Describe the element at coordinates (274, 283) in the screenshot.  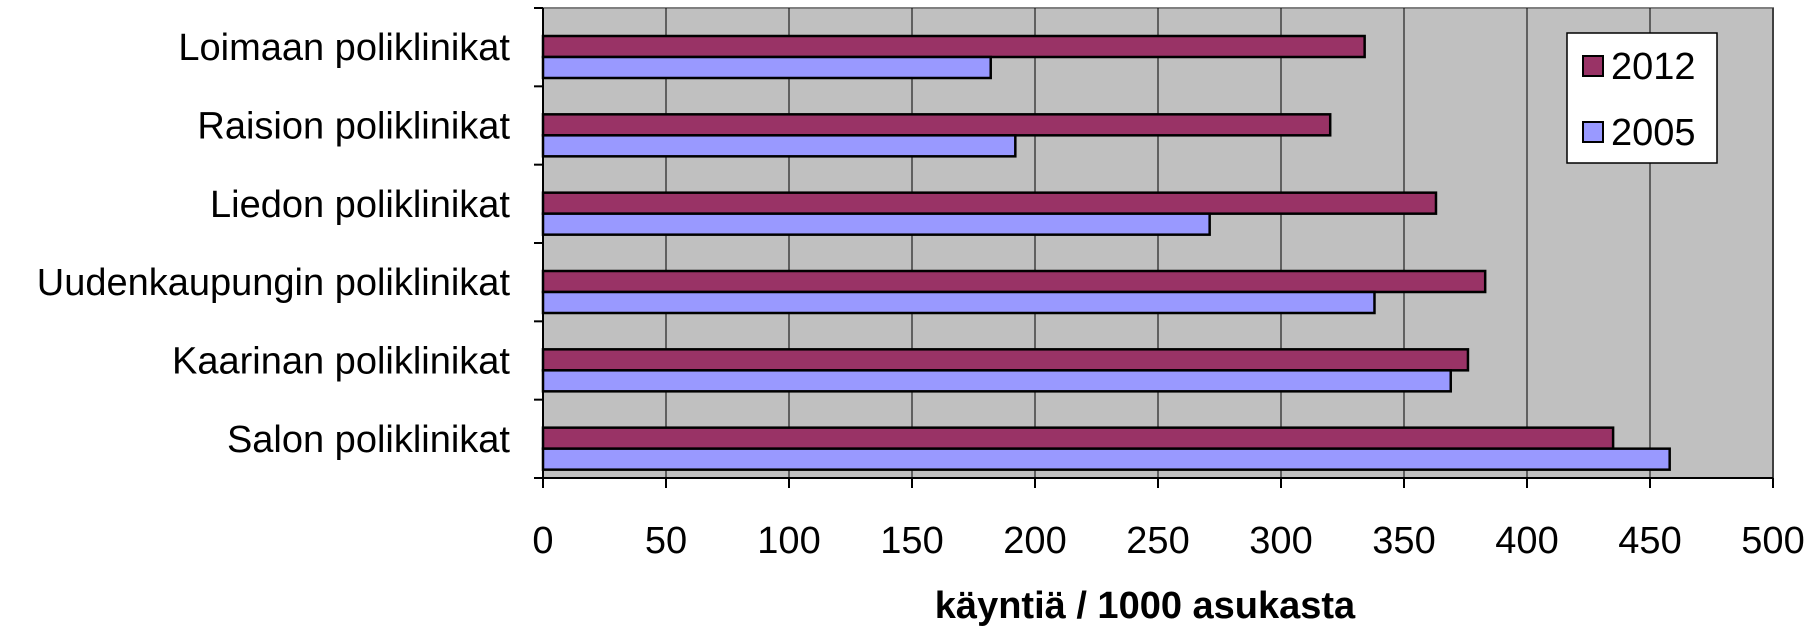
I see `category-label: Uudenkaupungin poliklinikat` at that location.